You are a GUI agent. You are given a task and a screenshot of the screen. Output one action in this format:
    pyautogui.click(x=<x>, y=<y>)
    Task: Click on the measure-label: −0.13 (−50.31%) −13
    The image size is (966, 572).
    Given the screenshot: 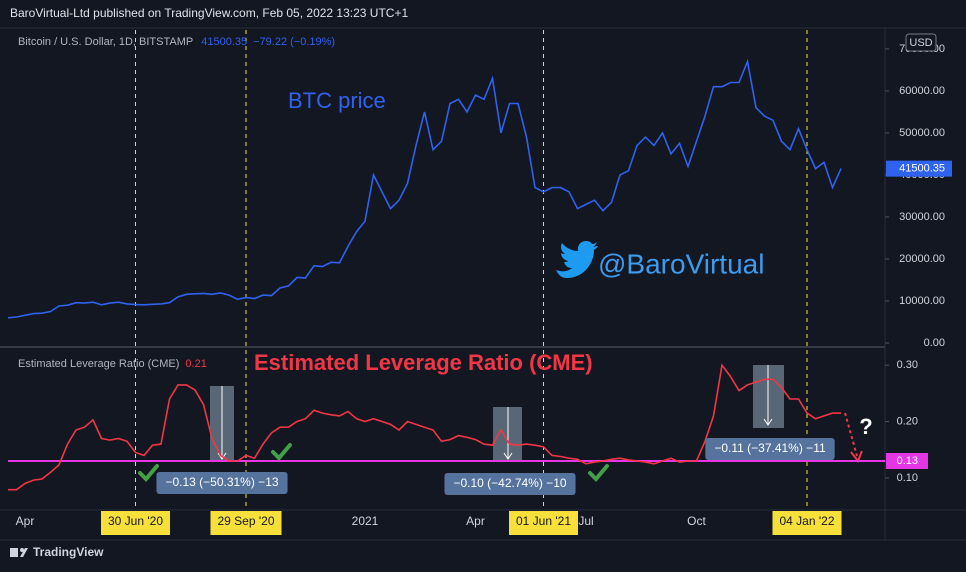 What is the action you would take?
    pyautogui.click(x=221, y=482)
    